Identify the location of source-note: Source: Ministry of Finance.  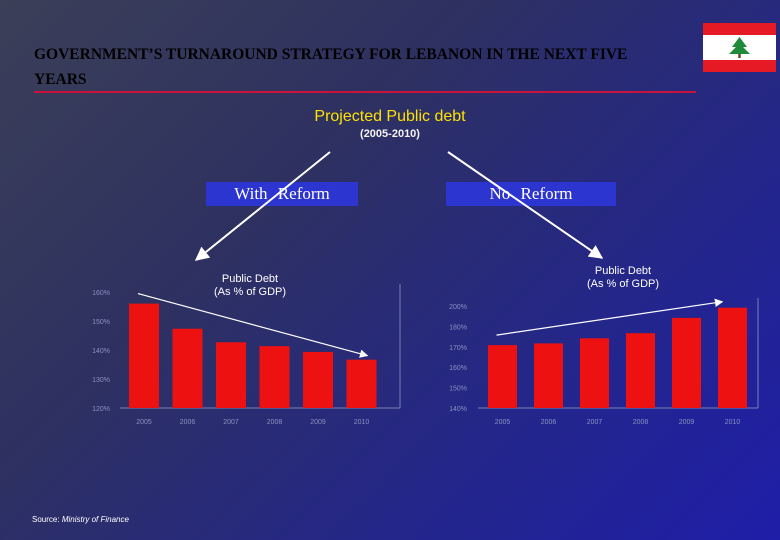
(80, 519).